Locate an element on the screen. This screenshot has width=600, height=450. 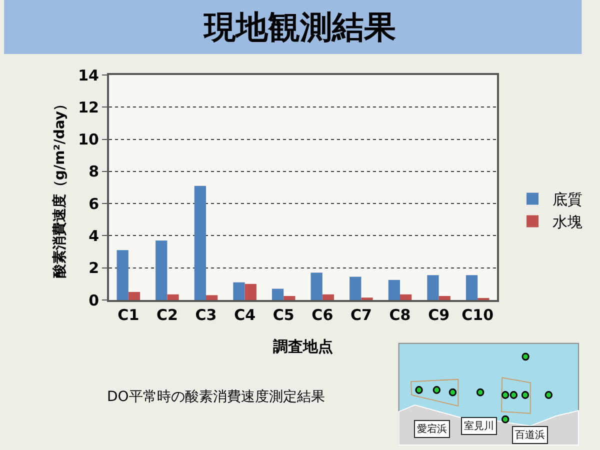
x-tick-label: C9 is located at coordinates (439, 315).